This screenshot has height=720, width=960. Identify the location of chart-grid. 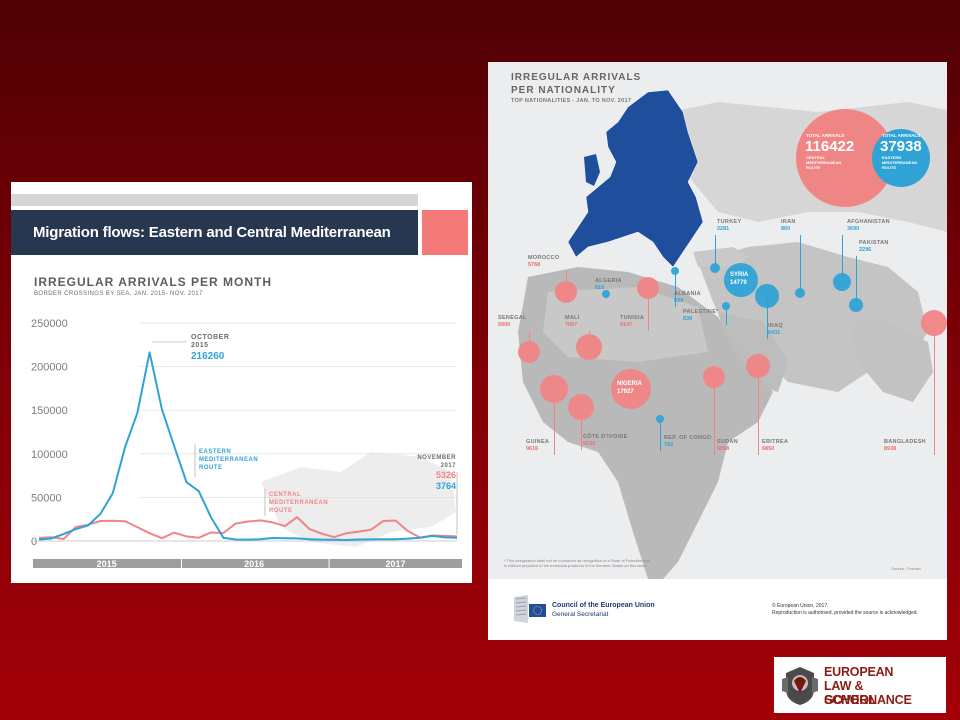
(245, 432).